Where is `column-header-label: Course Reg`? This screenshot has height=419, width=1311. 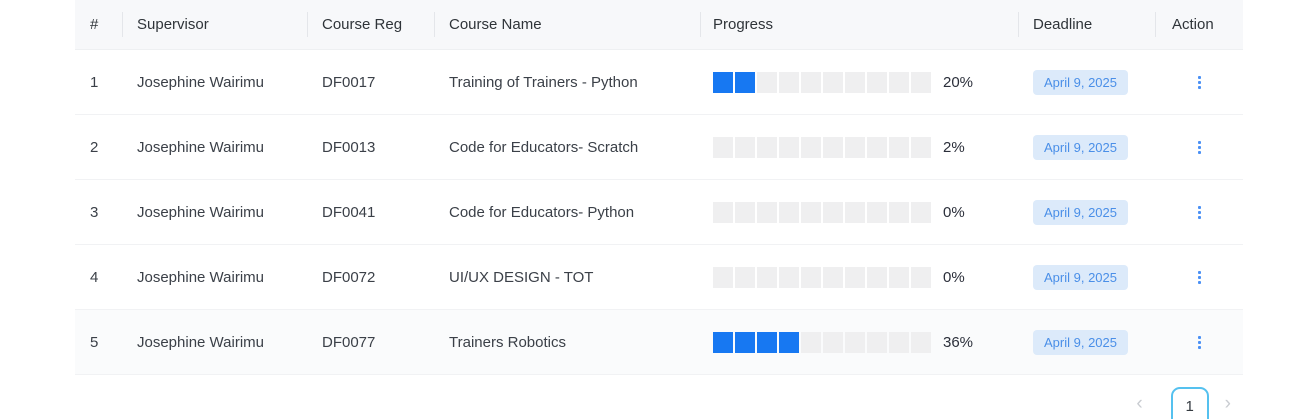
column-header-label: Course Reg is located at coordinates (362, 24).